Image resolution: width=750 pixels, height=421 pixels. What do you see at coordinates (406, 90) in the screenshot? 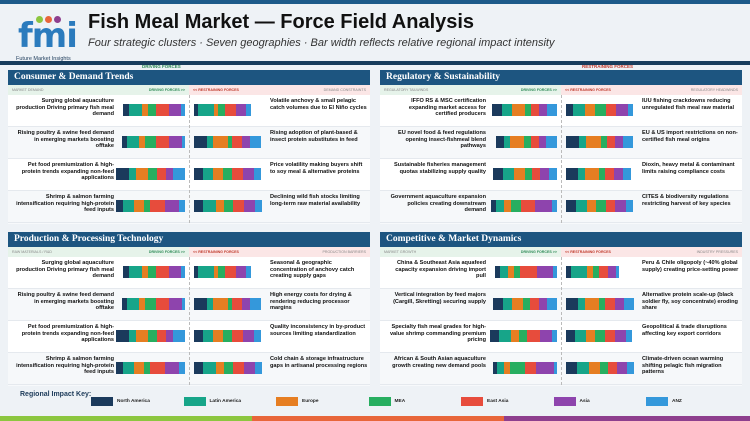
I see `left-tag: REGULATORY TAILWINDS` at bounding box center [406, 90].